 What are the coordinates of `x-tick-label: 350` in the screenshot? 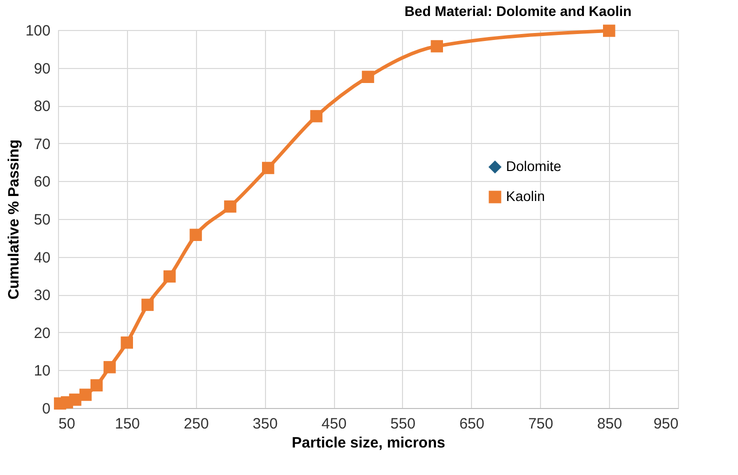 It's located at (265, 424).